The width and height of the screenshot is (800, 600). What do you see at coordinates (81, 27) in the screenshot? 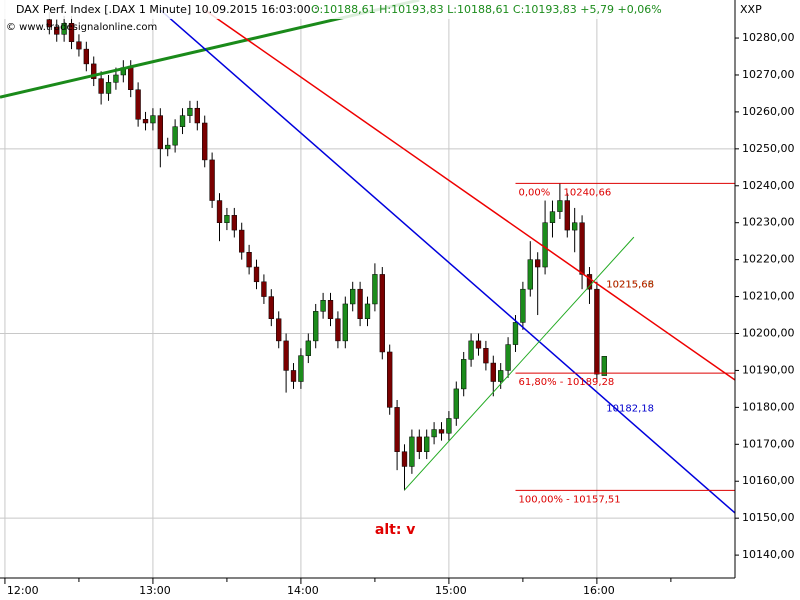
I see `source: © www.tradesignalonline.com` at bounding box center [81, 27].